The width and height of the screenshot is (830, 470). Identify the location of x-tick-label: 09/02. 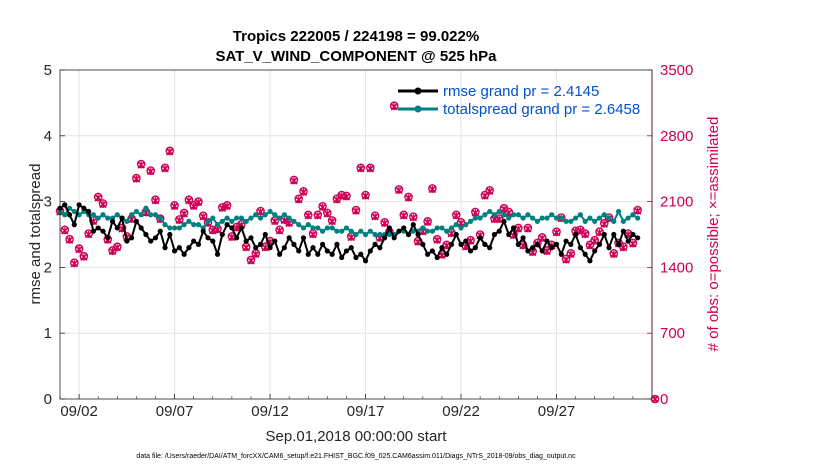
(79, 411).